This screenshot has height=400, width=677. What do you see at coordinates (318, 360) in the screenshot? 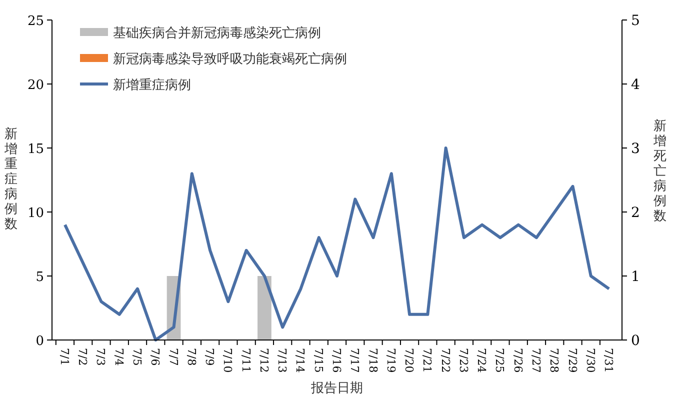
I see `x-tick-label: 7/15` at bounding box center [318, 360].